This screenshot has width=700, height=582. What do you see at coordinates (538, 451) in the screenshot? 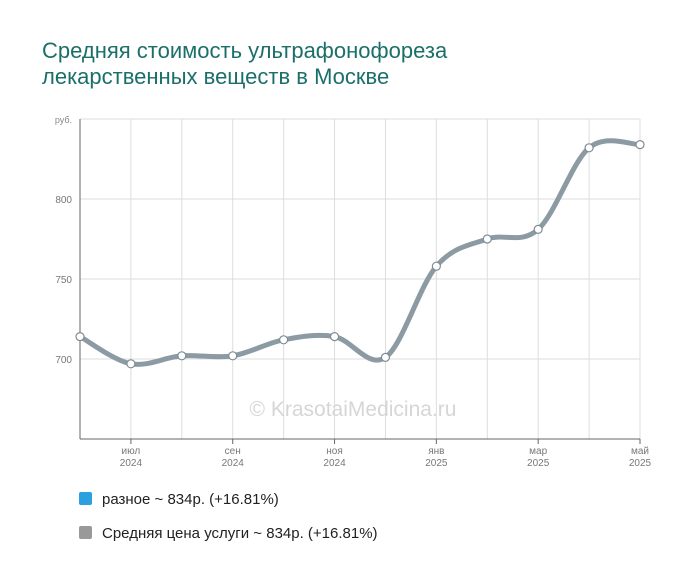
I see `x-tick-label-month: мар` at bounding box center [538, 451].